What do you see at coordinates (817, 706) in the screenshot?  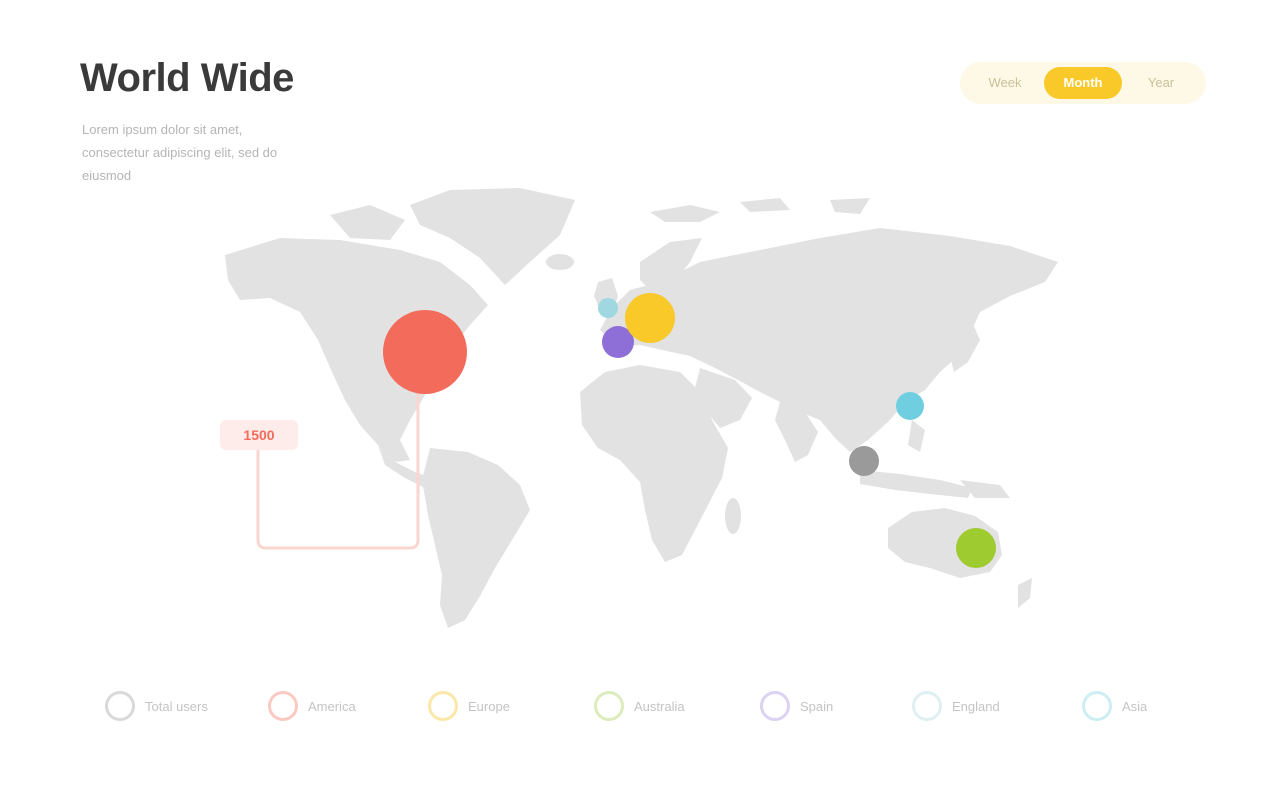 I see `legend-label: Spain` at bounding box center [817, 706].